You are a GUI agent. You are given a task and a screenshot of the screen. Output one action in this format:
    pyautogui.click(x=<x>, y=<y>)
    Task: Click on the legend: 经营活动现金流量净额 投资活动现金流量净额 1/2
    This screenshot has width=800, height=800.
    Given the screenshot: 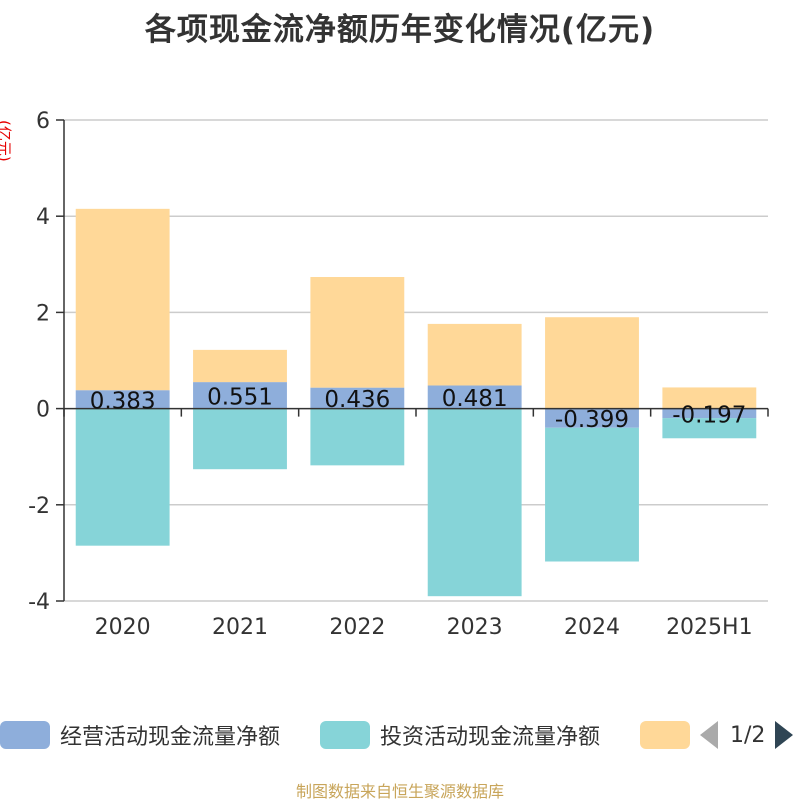 What is the action you would take?
    pyautogui.click(x=400, y=736)
    